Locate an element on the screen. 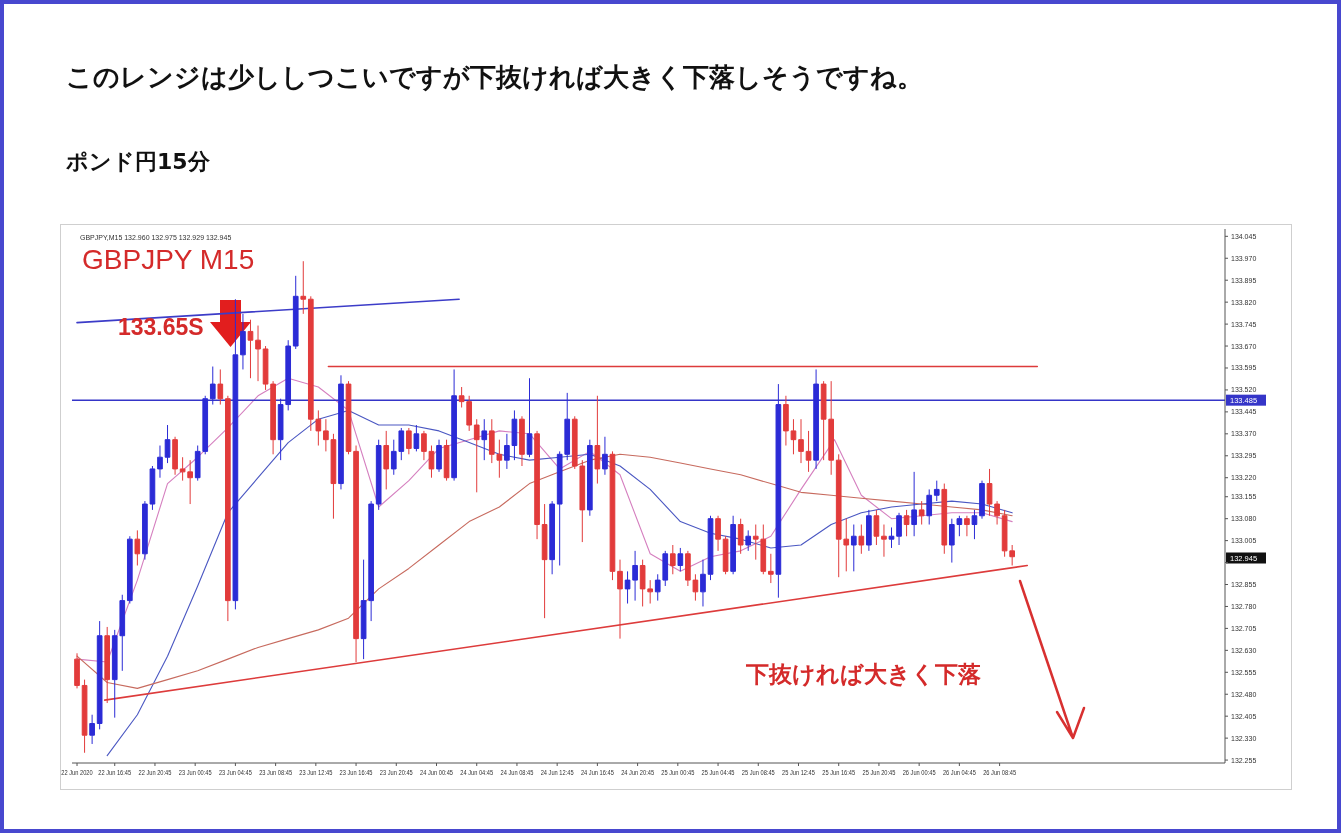 The image size is (1341, 833). annotation: GBPJPY M15 is located at coordinates (168, 259).